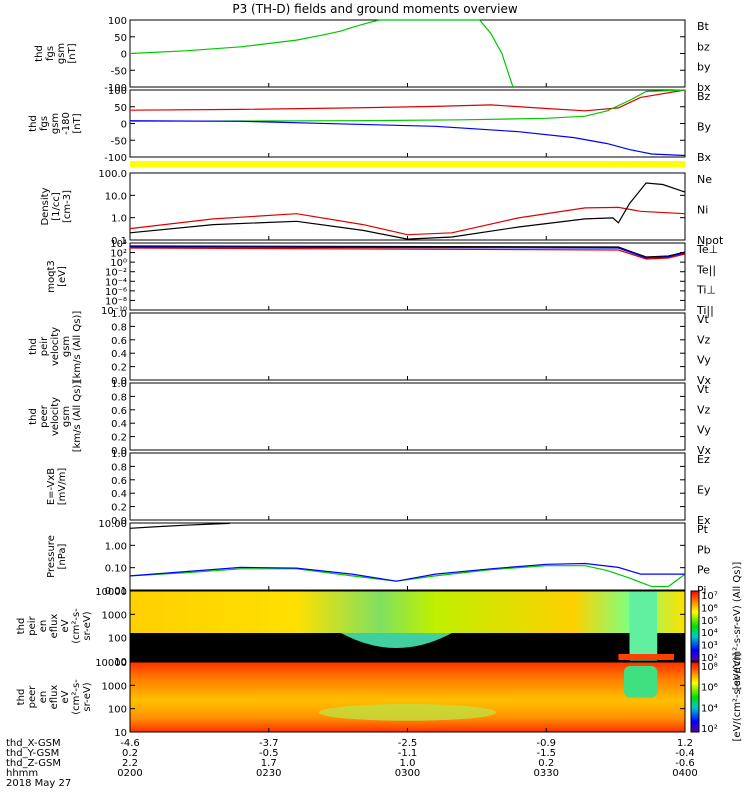 This screenshot has width=750, height=800. What do you see at coordinates (269, 753) in the screenshot?
I see `ephemeris-value: -0.5` at bounding box center [269, 753].